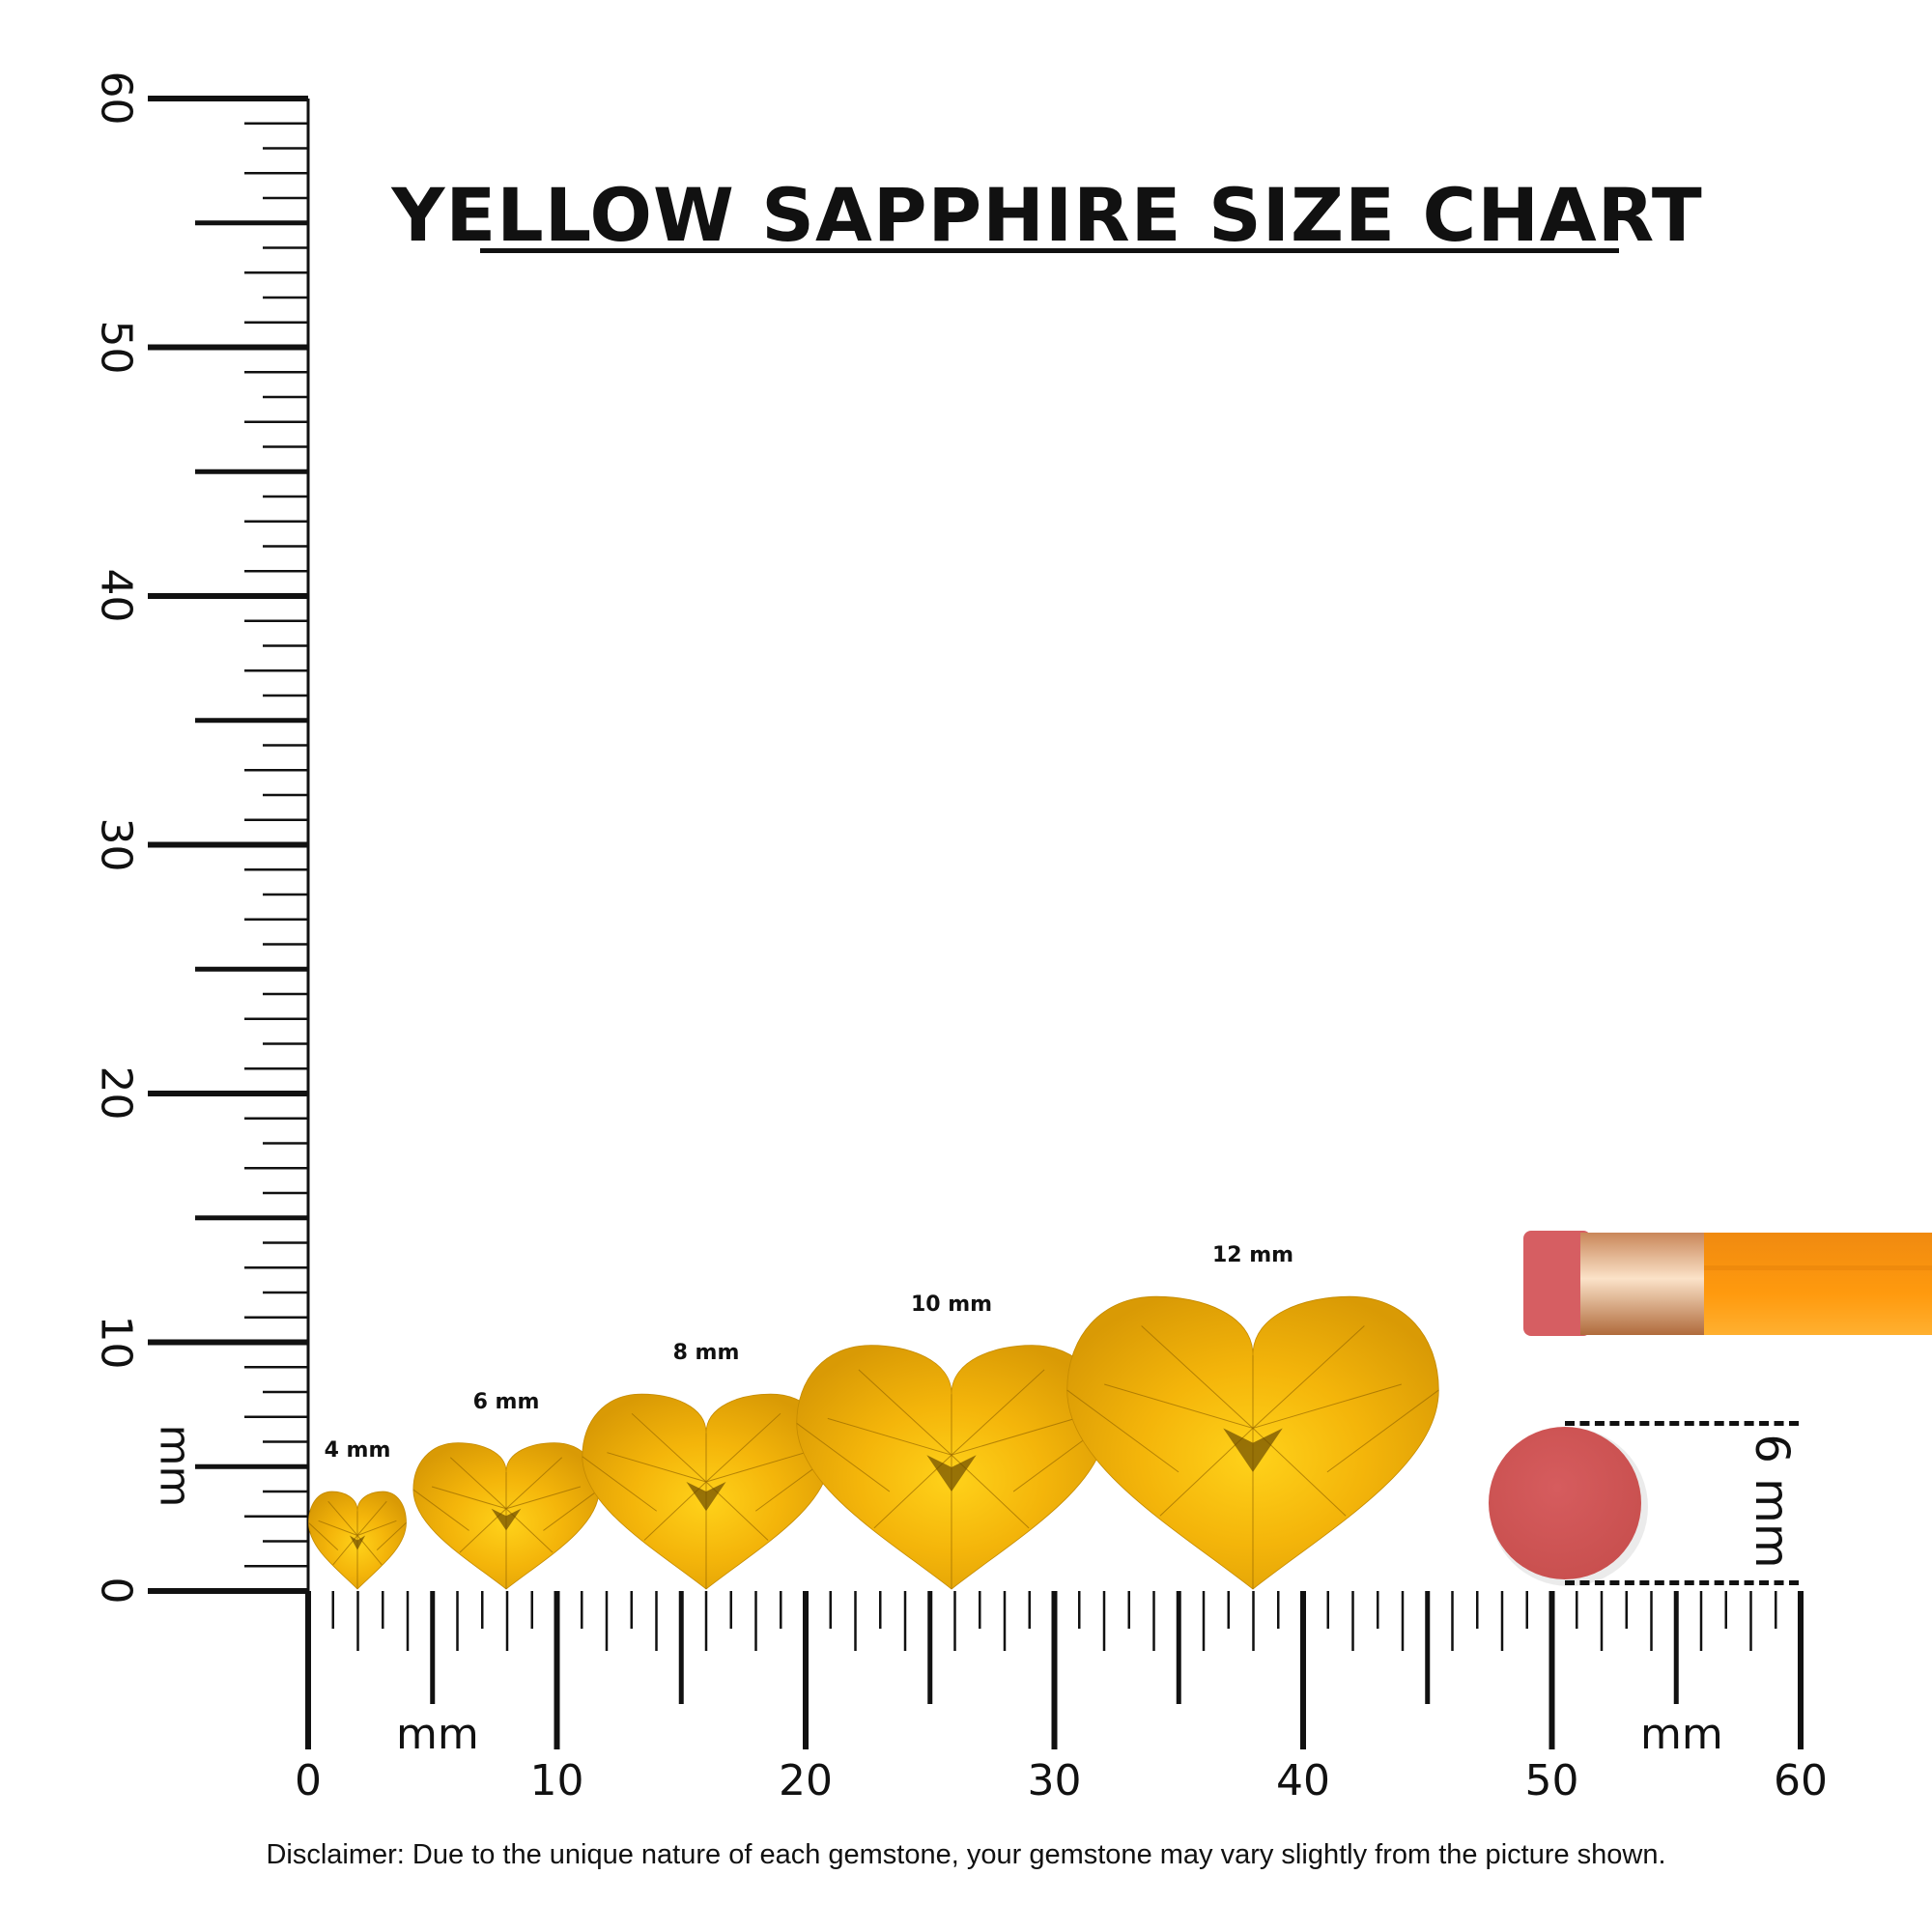 This screenshot has height=1932, width=1932. What do you see at coordinates (116, 347) in the screenshot?
I see `vertical-tick-label: 50` at bounding box center [116, 347].